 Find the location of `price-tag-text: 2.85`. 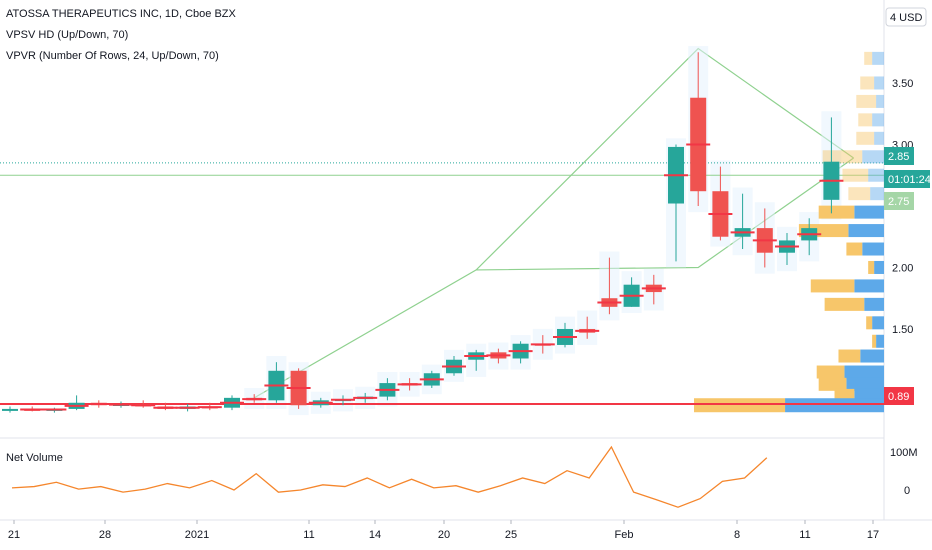

price-tag-text: 2.85 is located at coordinates (898, 157).